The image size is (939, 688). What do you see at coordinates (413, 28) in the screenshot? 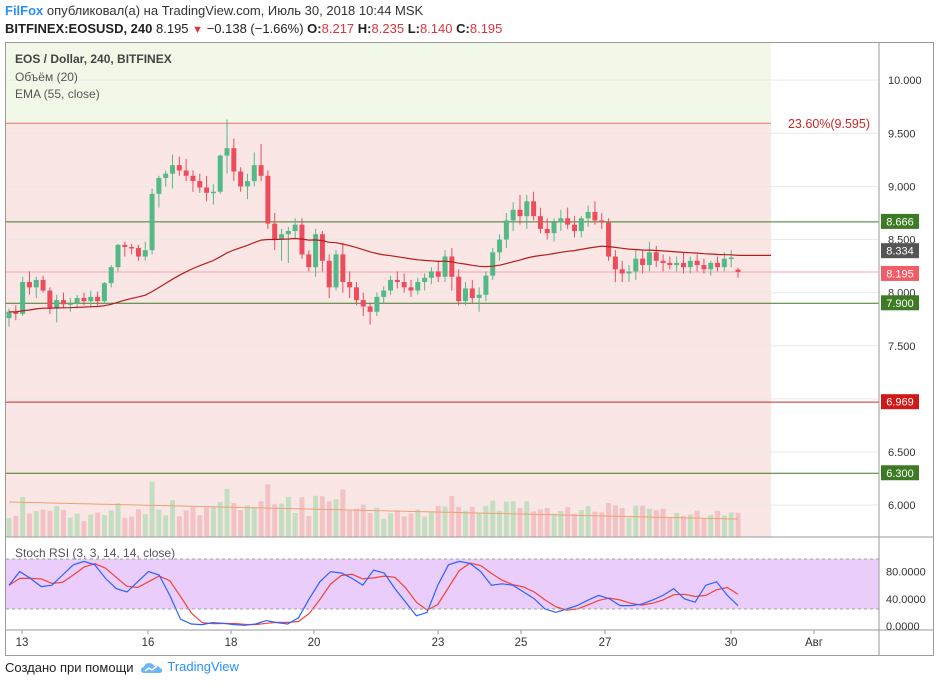
I see `low-label: L:` at bounding box center [413, 28].